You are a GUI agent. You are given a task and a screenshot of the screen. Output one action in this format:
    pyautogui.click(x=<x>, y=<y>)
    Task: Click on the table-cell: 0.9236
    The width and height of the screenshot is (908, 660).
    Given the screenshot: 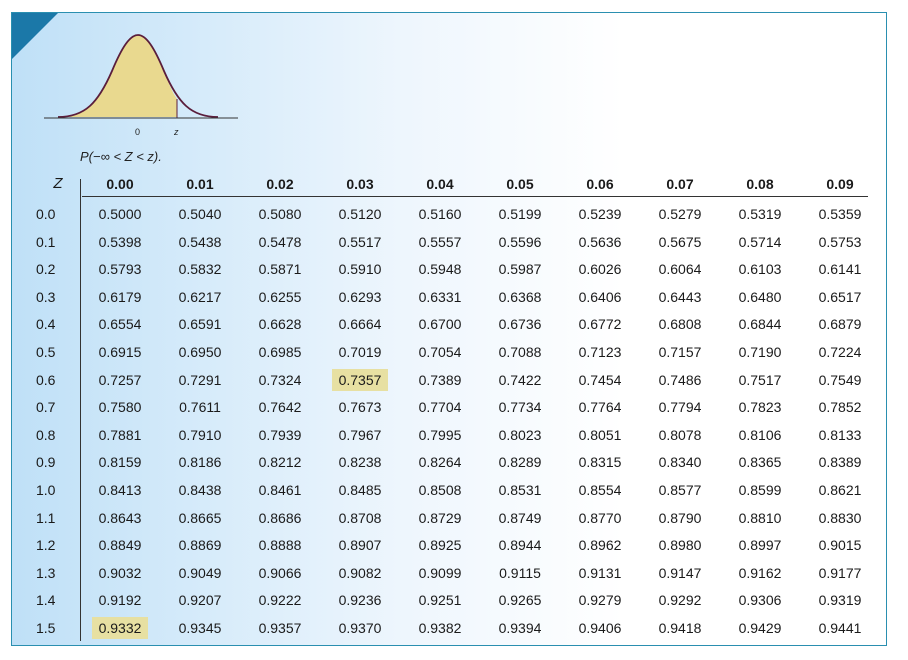 What is the action you would take?
    pyautogui.click(x=360, y=600)
    